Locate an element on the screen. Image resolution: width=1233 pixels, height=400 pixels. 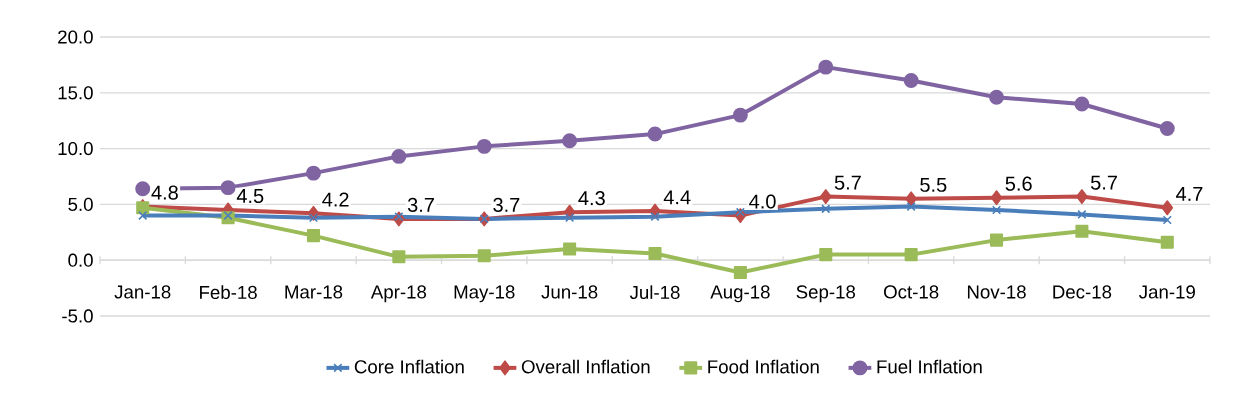
data-label: 5.5 is located at coordinates (933, 184).